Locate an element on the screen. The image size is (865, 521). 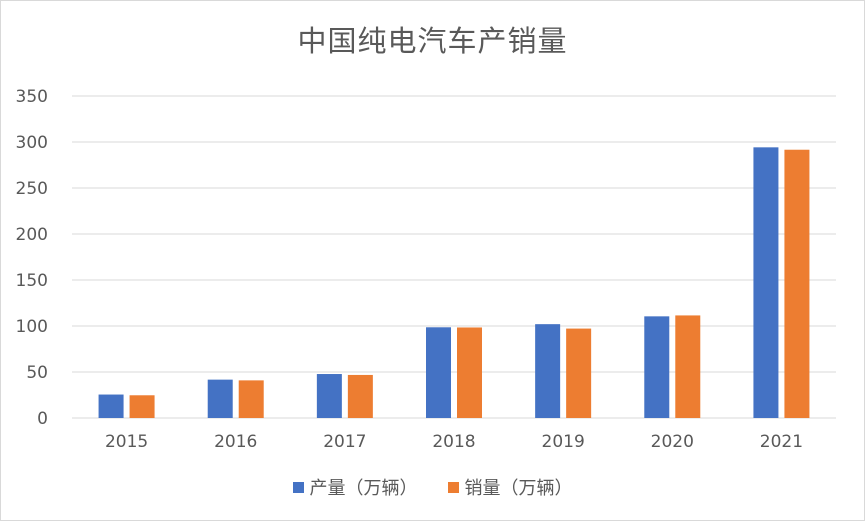
x-tick-label: 2018 is located at coordinates (453, 442).